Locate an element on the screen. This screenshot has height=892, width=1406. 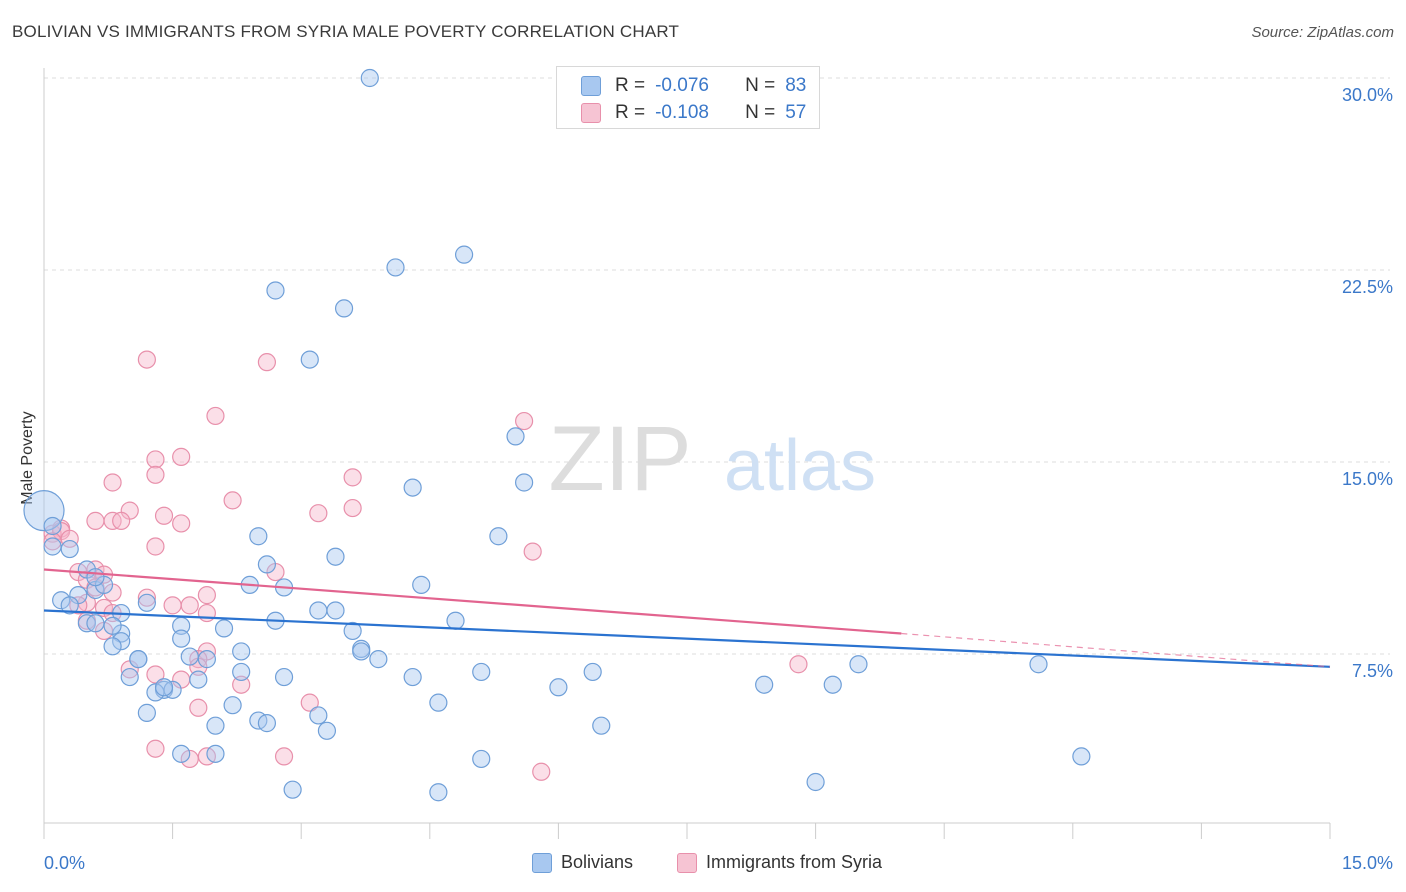
legend-item-bolivians: Bolivians is located at coordinates (582, 862).